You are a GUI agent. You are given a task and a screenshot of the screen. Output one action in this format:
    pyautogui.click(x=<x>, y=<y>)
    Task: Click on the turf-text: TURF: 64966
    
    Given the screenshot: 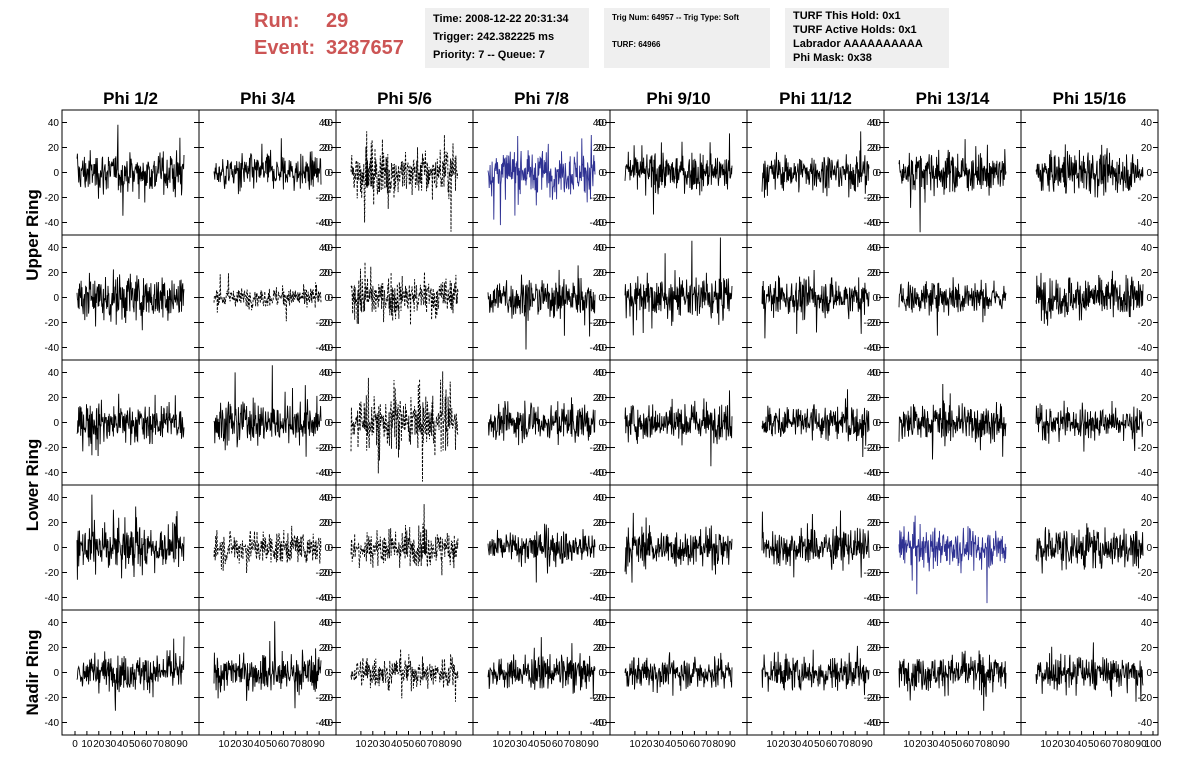 What is the action you would take?
    pyautogui.click(x=636, y=44)
    